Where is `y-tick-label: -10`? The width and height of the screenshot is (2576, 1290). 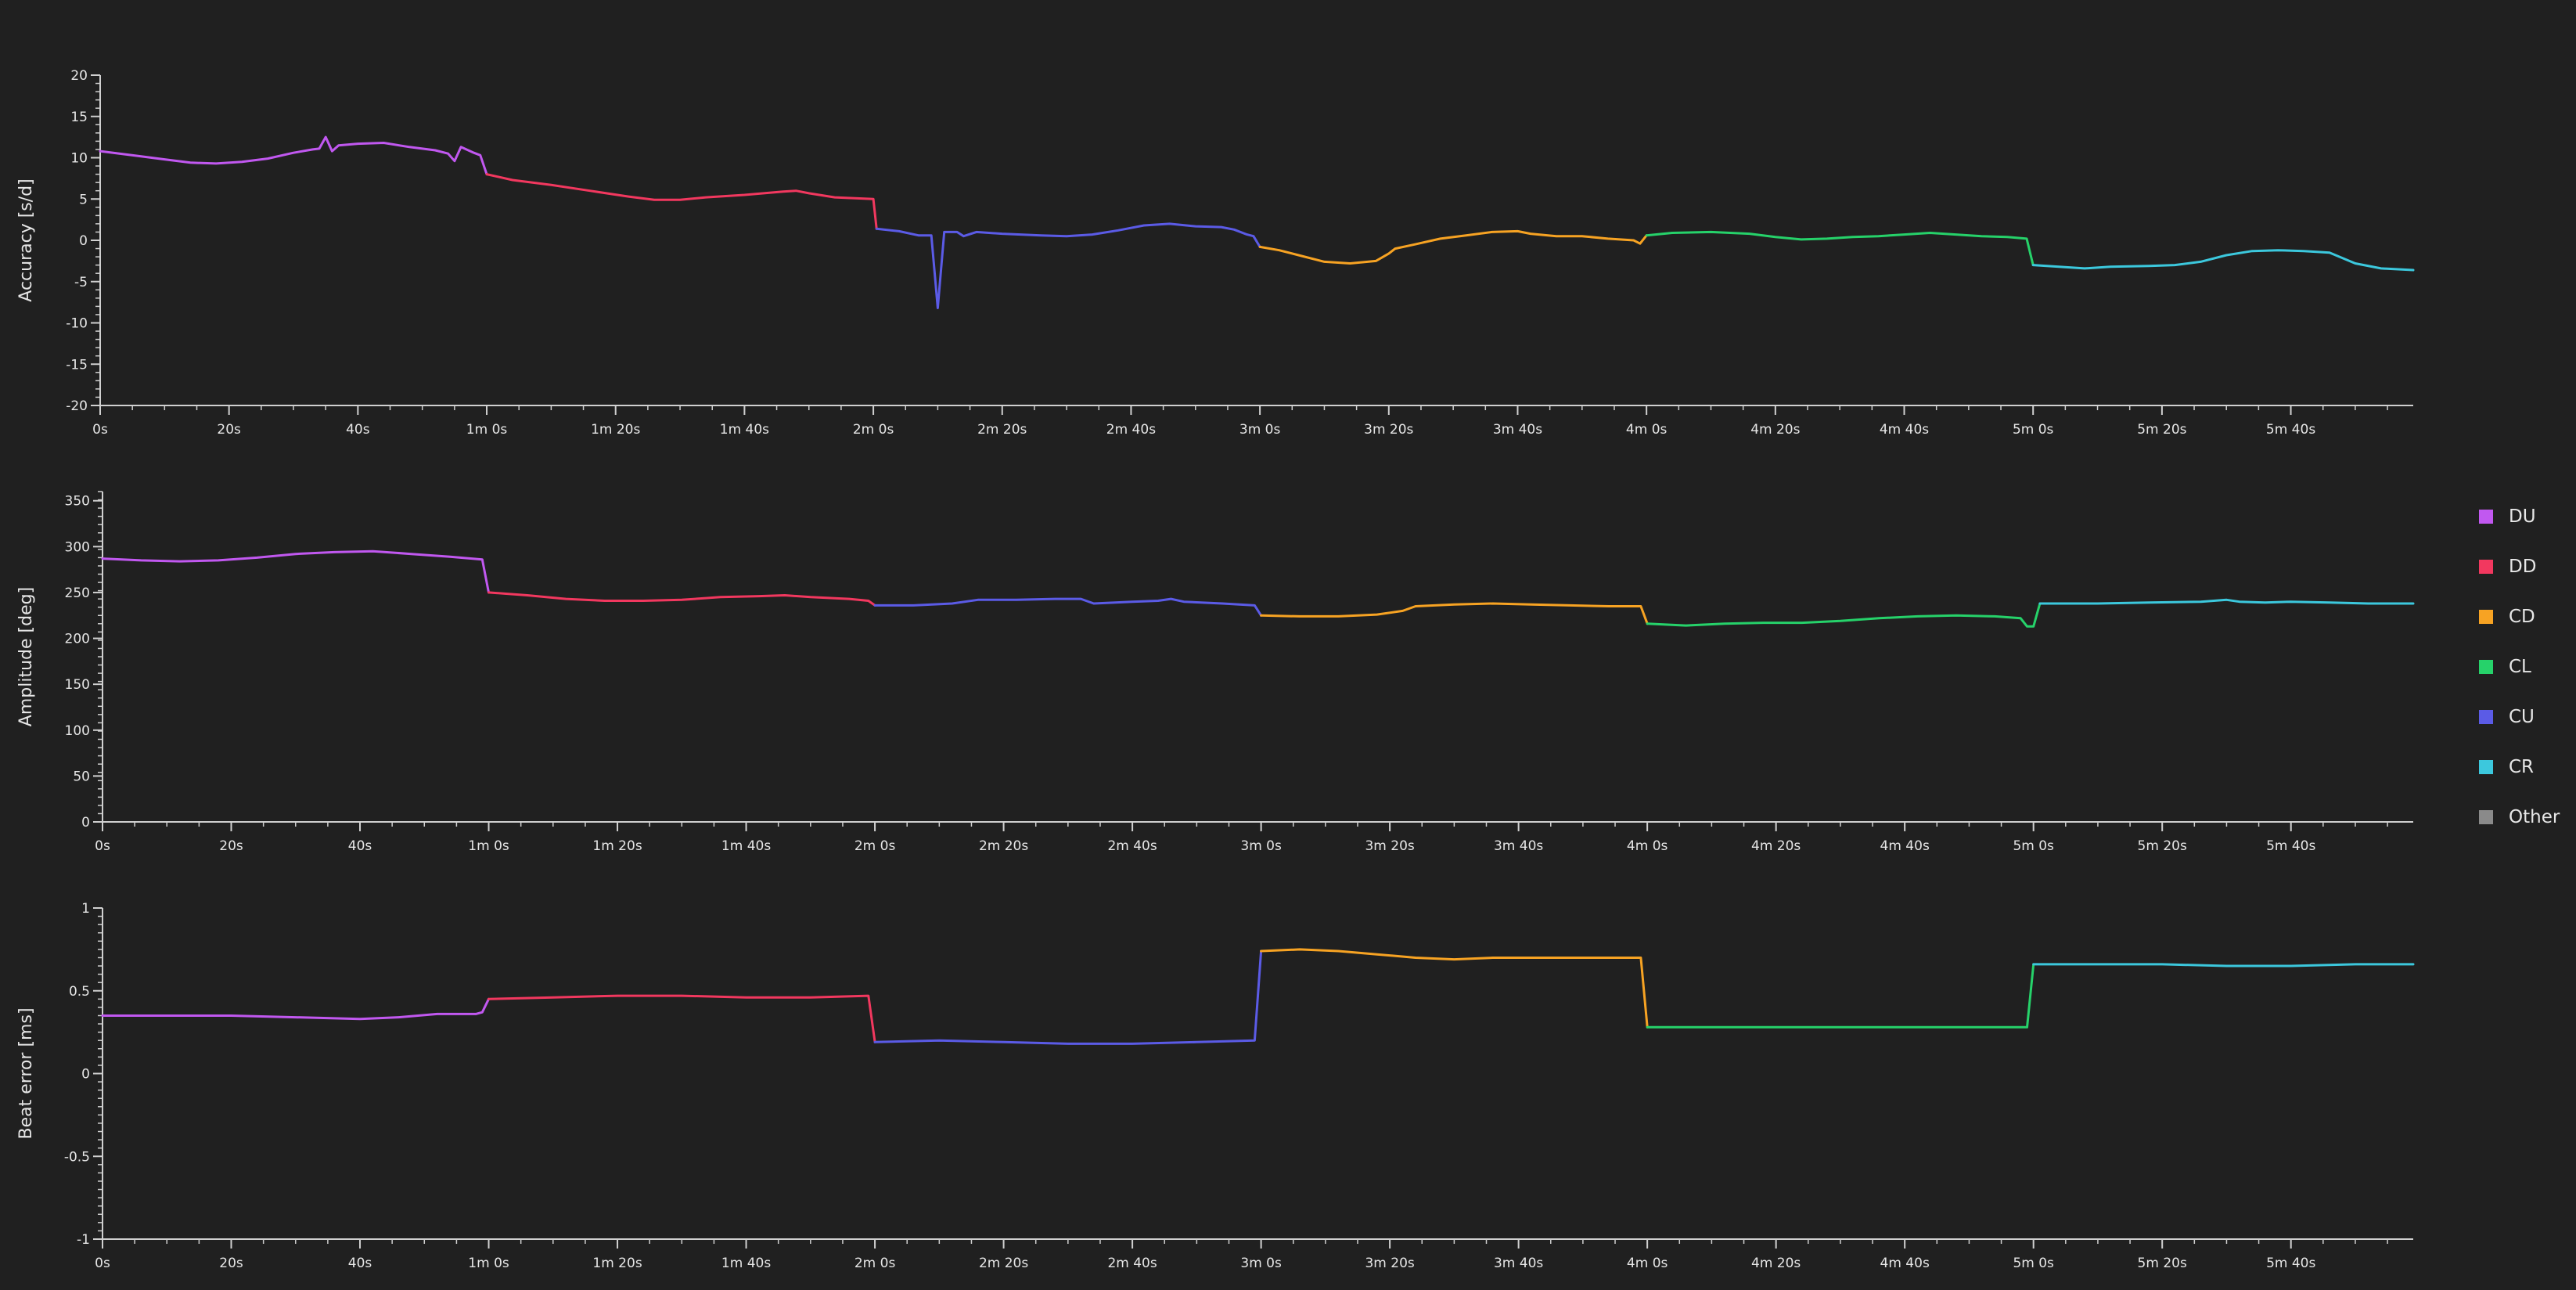
y-tick-label: -10 is located at coordinates (77, 324).